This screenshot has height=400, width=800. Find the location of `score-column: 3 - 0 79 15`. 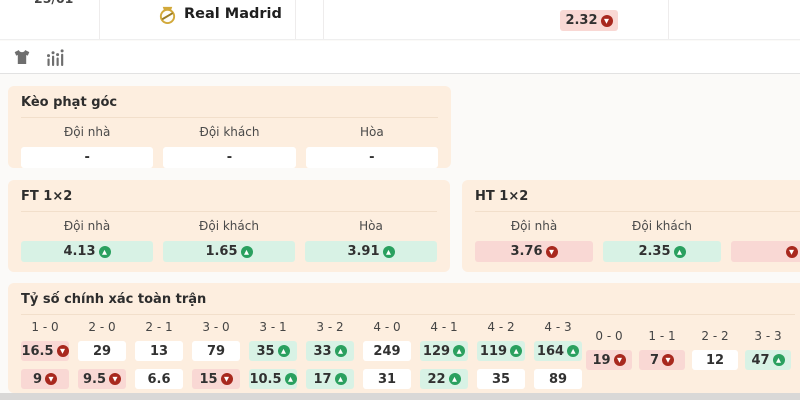

score-column: 3 - 0 79 15 is located at coordinates (216, 358).